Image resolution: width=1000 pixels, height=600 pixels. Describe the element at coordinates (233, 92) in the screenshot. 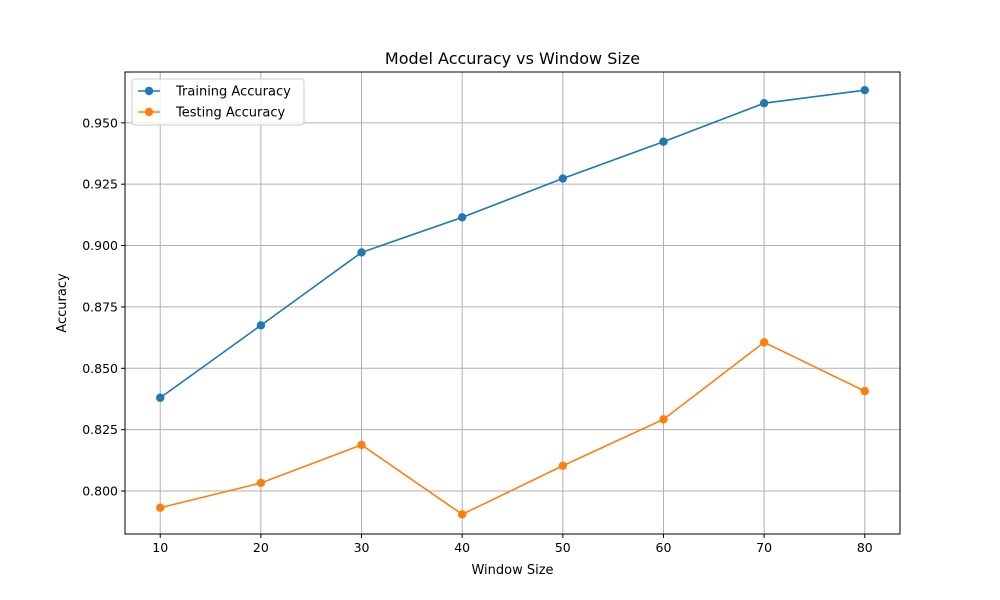

I see `legend-label-training-accuracy: Training Accuracy` at that location.